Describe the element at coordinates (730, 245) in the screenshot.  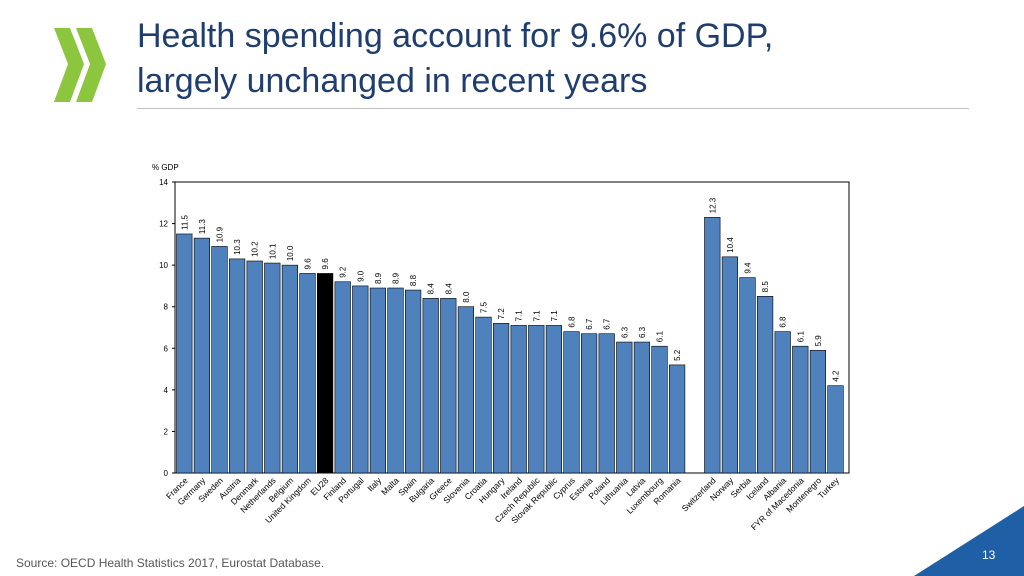
I see `data-label: 10.4` at that location.